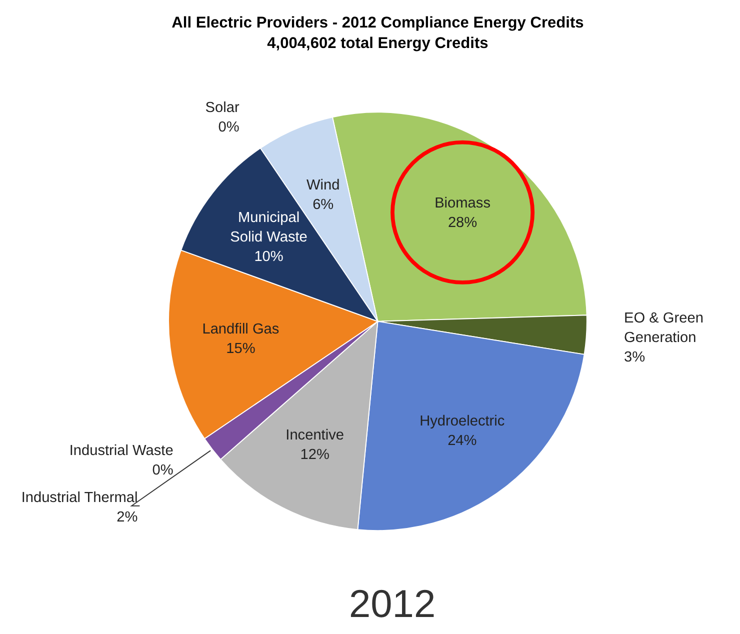  What do you see at coordinates (463, 223) in the screenshot?
I see `data-label: 28%` at bounding box center [463, 223].